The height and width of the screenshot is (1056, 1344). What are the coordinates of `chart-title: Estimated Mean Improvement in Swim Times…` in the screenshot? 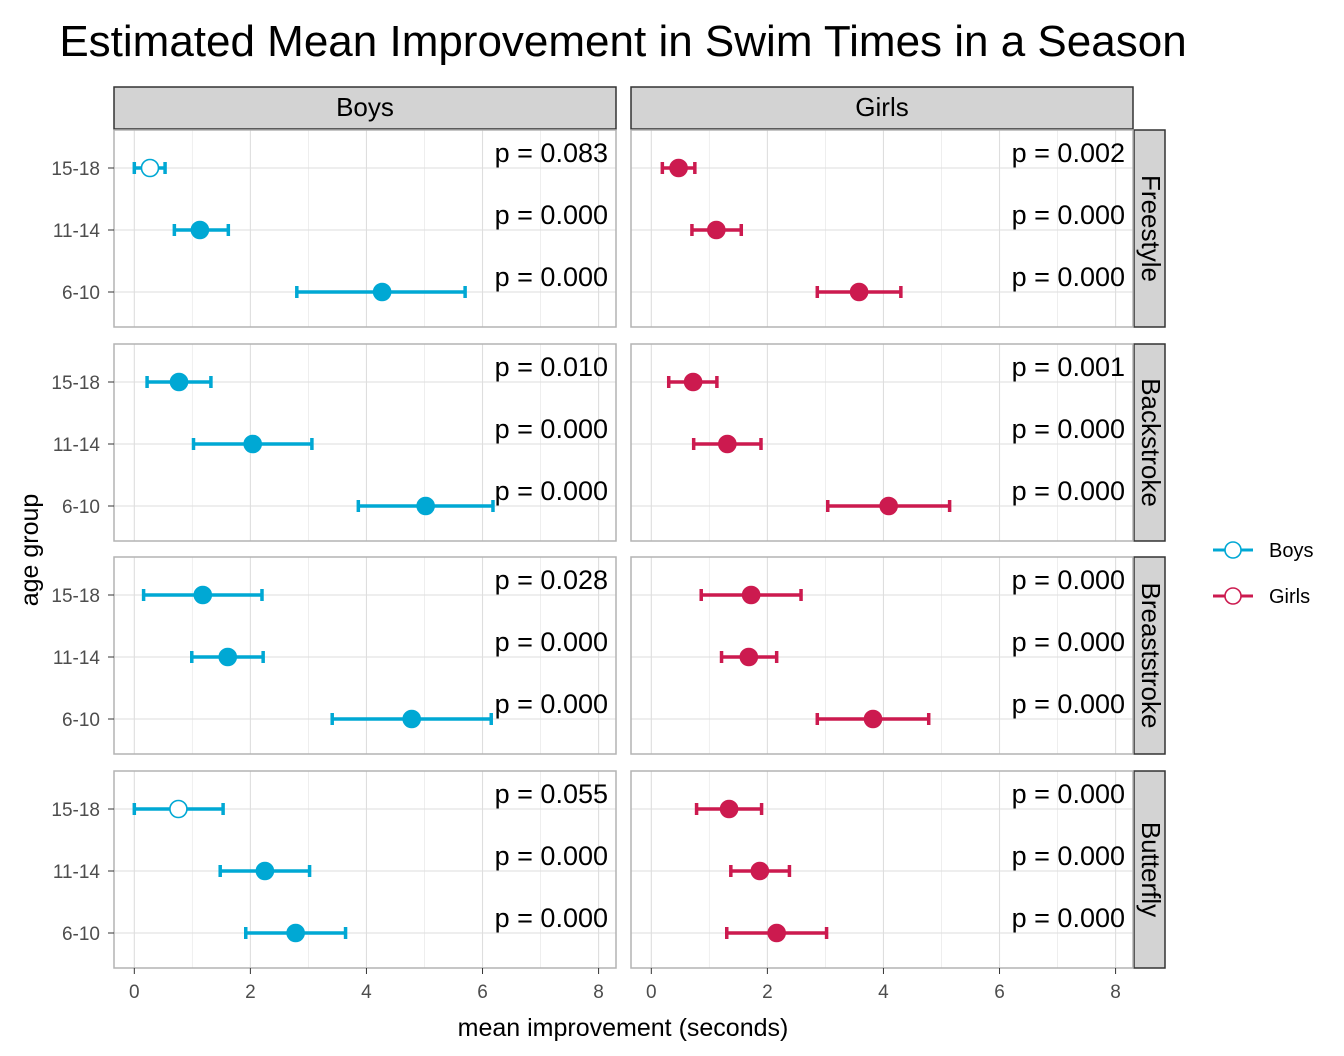 It's located at (622, 41).